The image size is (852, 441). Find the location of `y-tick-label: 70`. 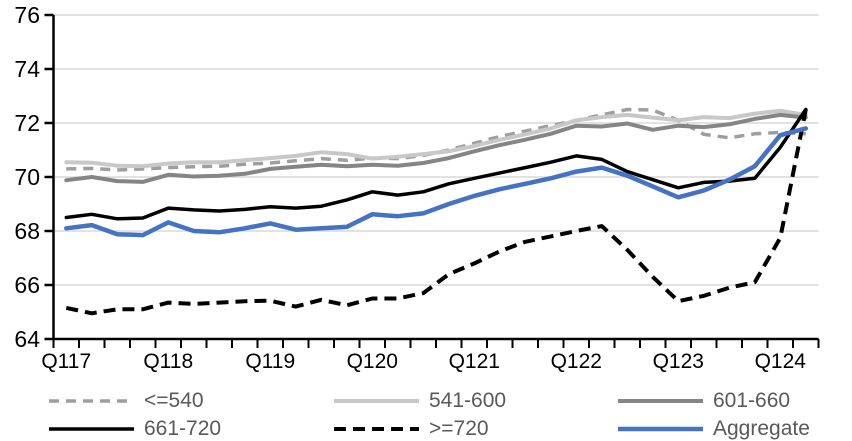

y-tick-label: 70 is located at coordinates (27, 177).